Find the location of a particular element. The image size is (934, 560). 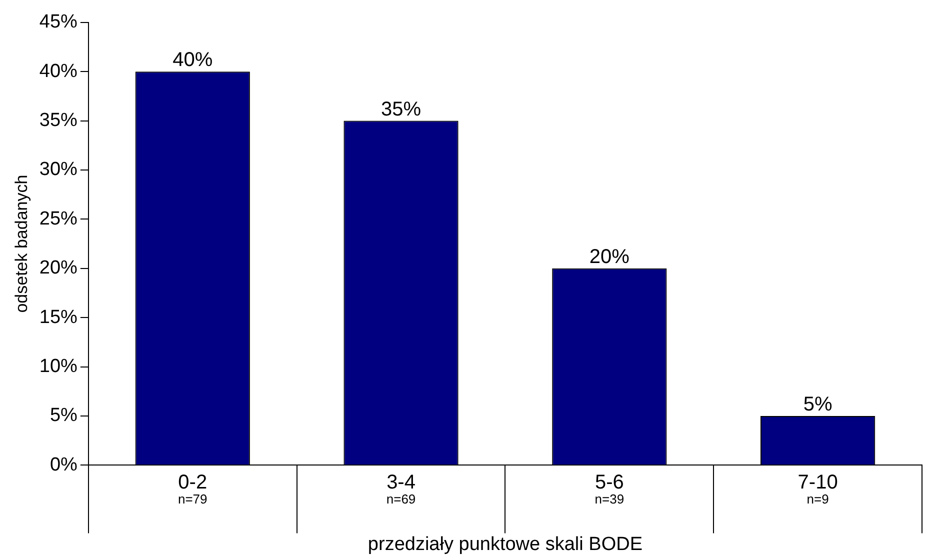

y-tick-label: 25% is located at coordinates (58, 219).